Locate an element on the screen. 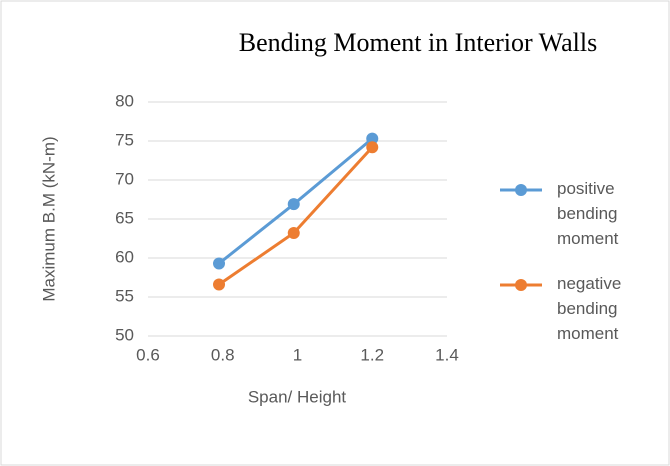 The image size is (670, 466). y-tick-label: 55 is located at coordinates (124, 295).